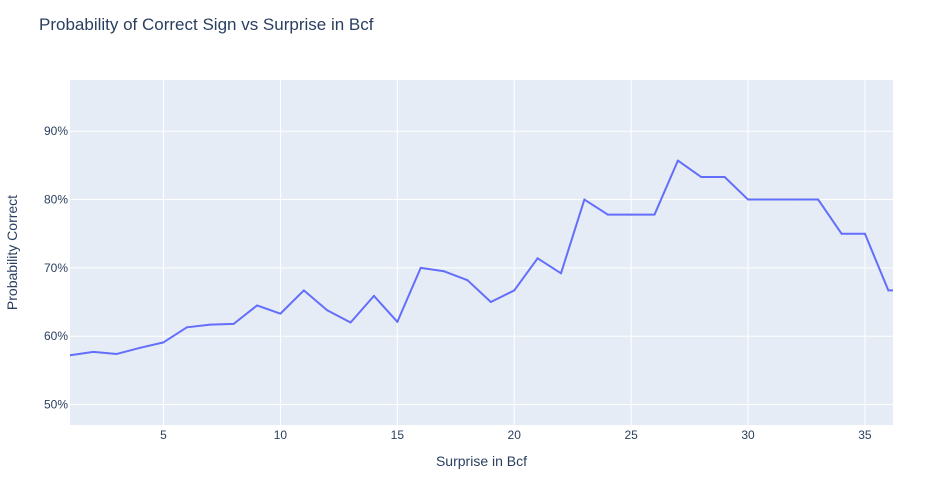  What do you see at coordinates (163, 435) in the screenshot?
I see `x-tick-label: 5` at bounding box center [163, 435].